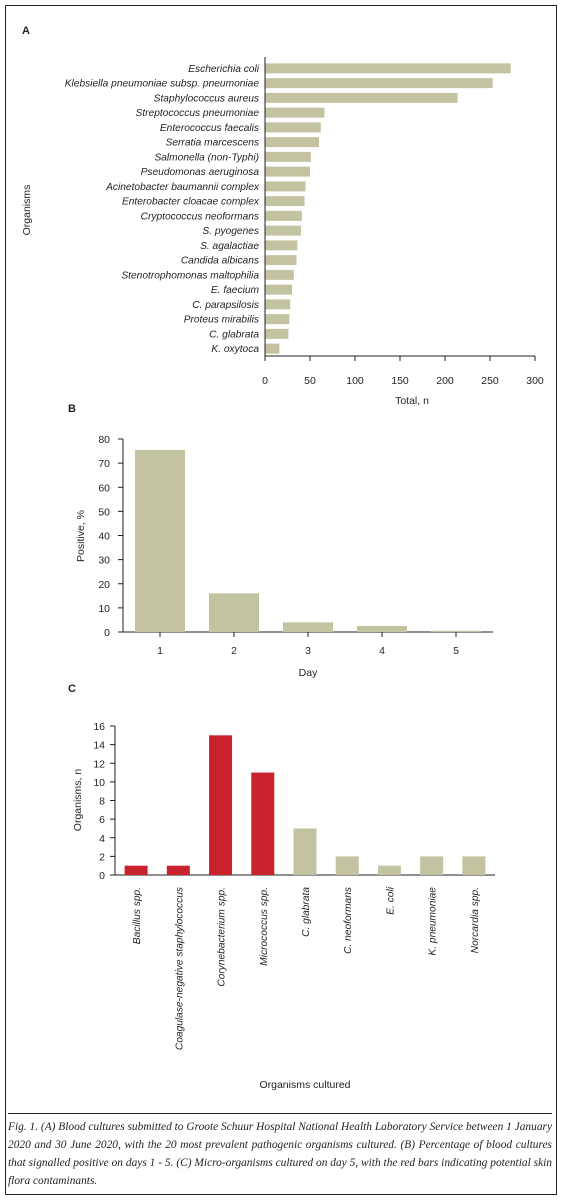 Image resolution: width=565 pixels, height=1200 pixels. Describe the element at coordinates (78, 800) in the screenshot. I see `y-axis-title-c: Organisms, n` at that location.